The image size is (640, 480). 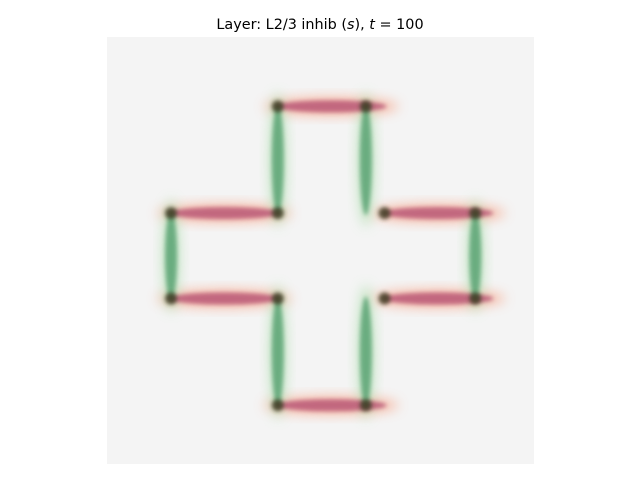 I want to click on chart-title: Layer: L2/3 inhib (s), t = 100, so click(x=319, y=25).